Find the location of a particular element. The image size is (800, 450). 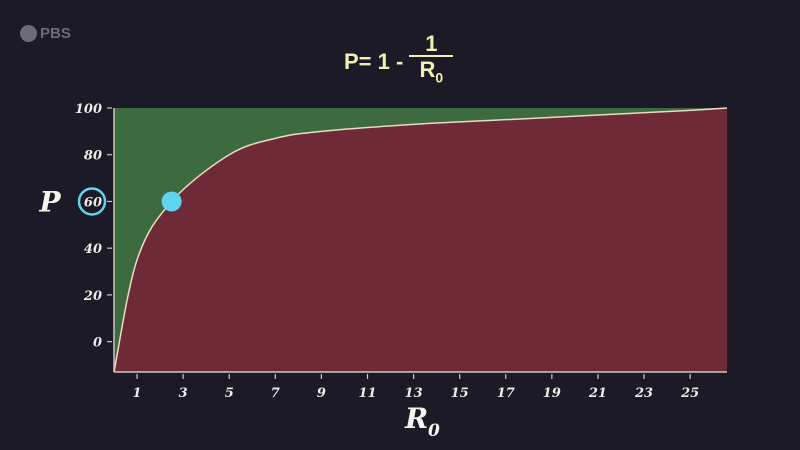

highlight-point is located at coordinates (171, 201).